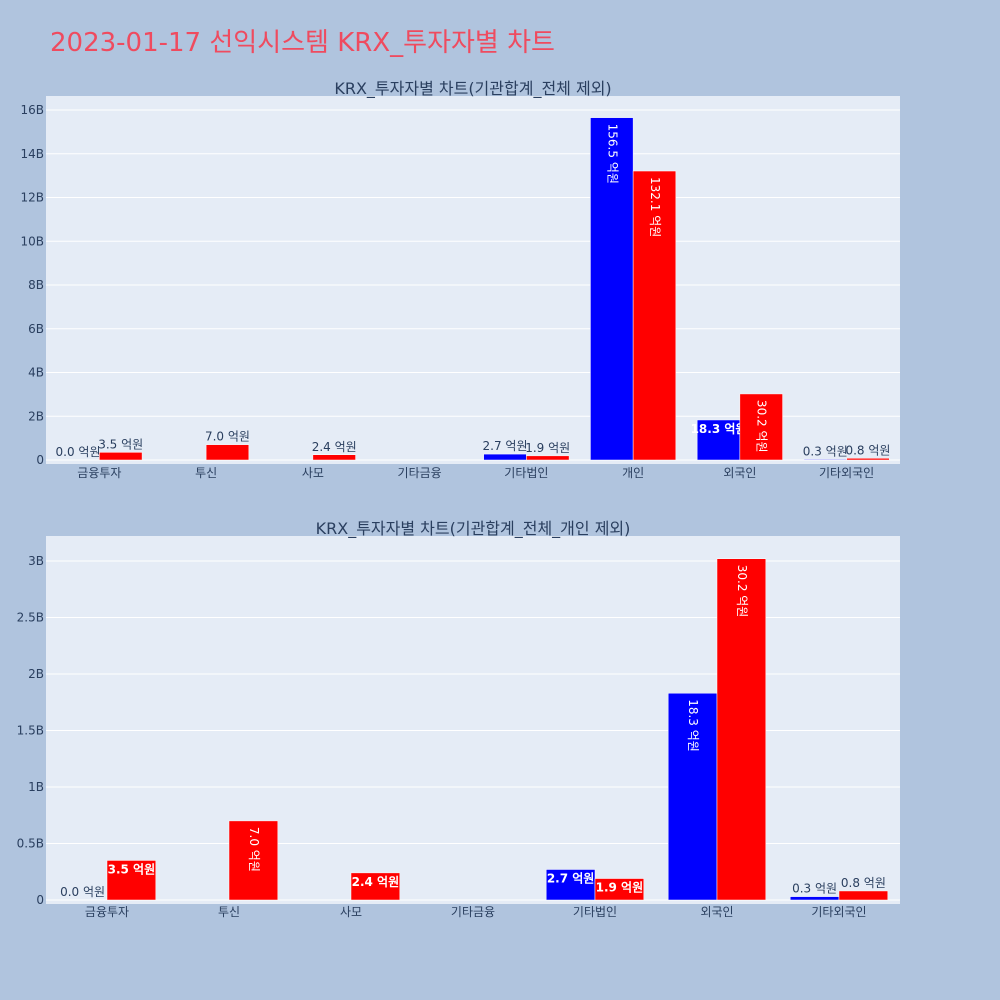 The width and height of the screenshot is (1000, 1000). What do you see at coordinates (32, 110) in the screenshot?
I see `y-tick-label: 16B` at bounding box center [32, 110].